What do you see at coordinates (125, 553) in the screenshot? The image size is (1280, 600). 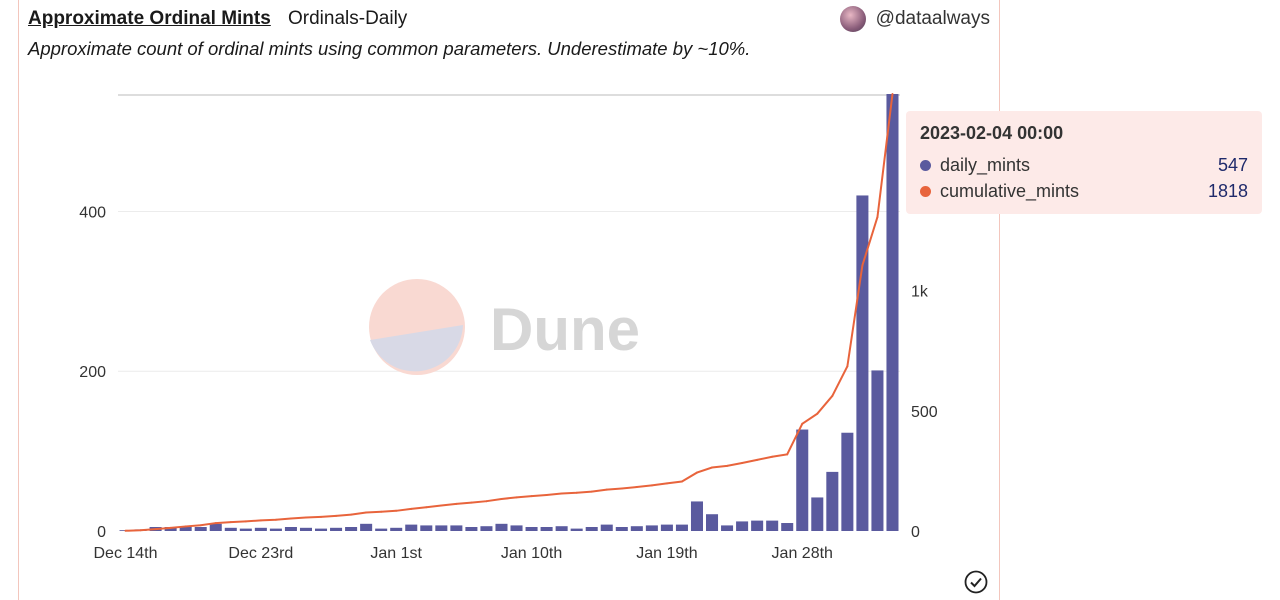 I see `x-tick-label: Dec 14th` at bounding box center [125, 553].